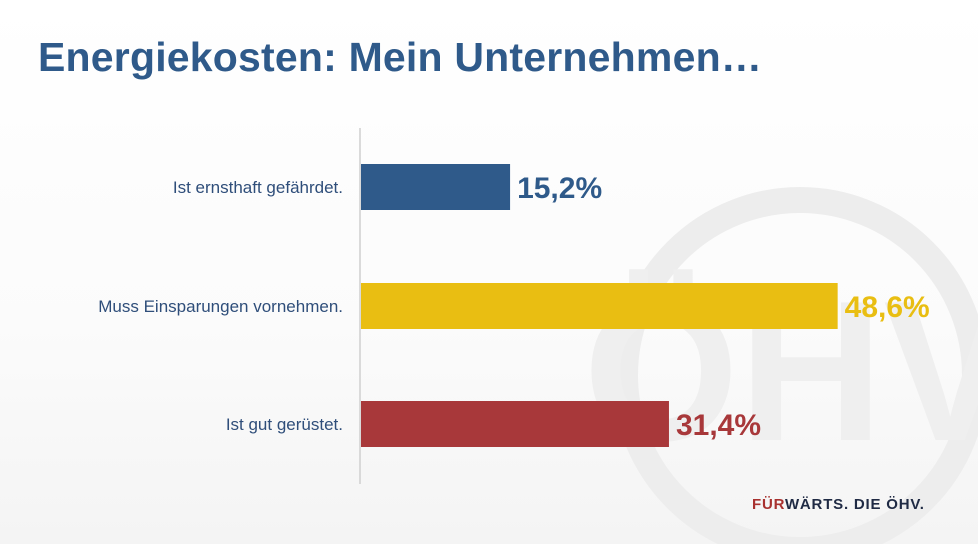  Describe the element at coordinates (284, 424) in the screenshot. I see `category-label-ist-gut-gerüstet: Ist gut gerüstet.` at that location.